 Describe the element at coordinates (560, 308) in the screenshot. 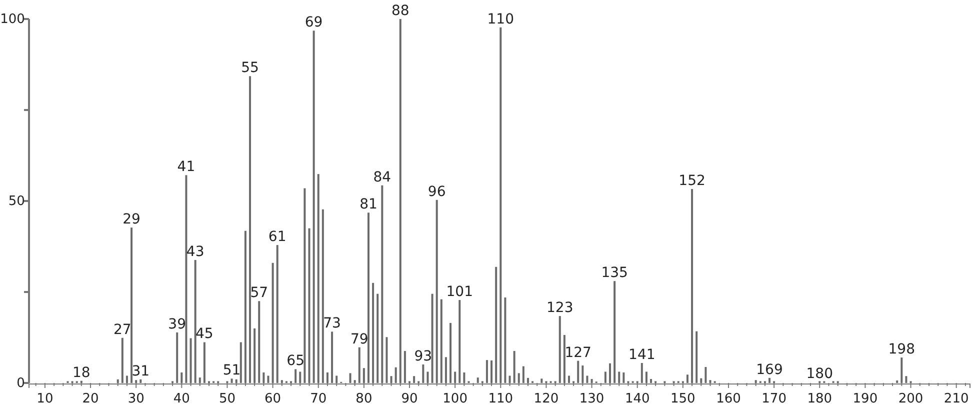

I see `annotation: 123` at that location.